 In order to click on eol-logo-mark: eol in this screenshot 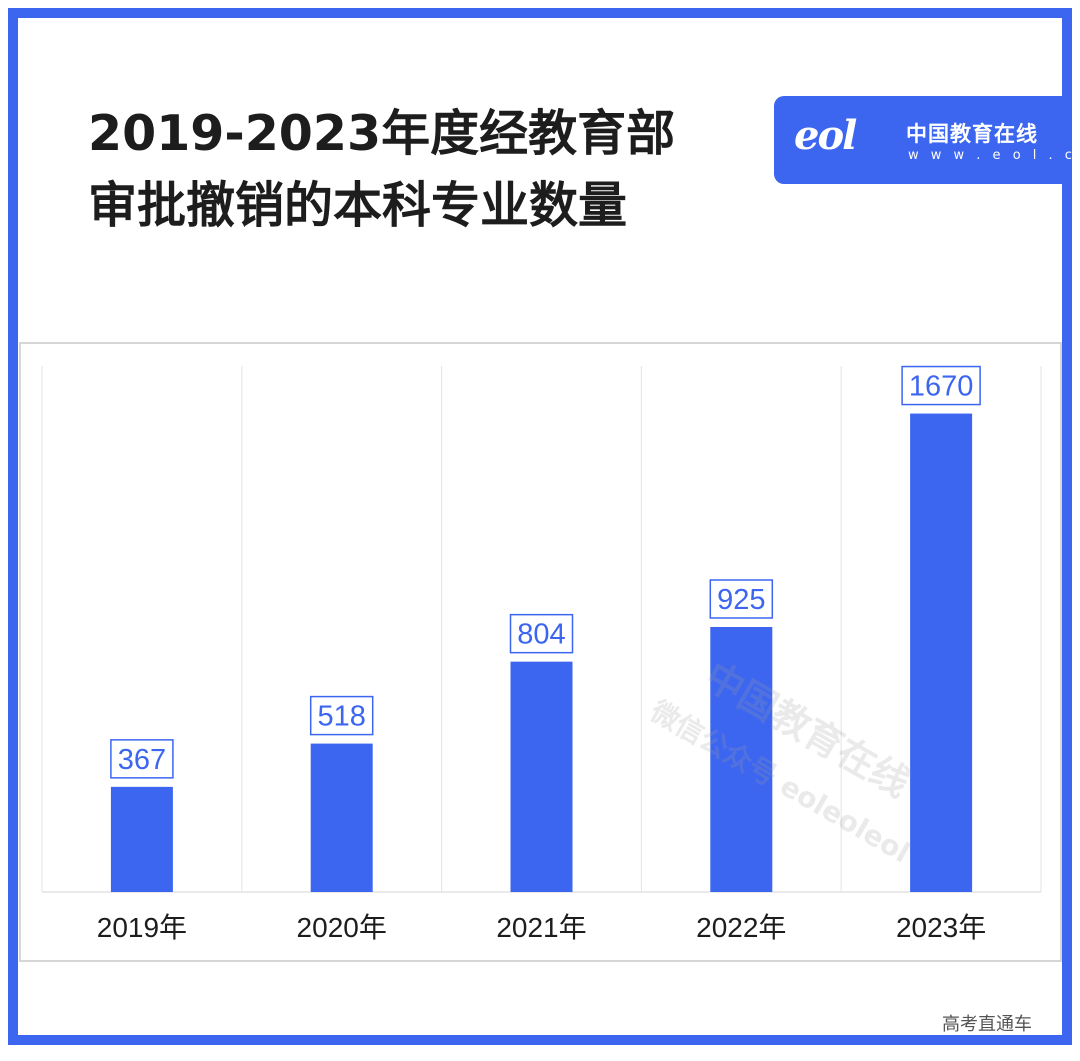, I will do `click(825, 135)`.